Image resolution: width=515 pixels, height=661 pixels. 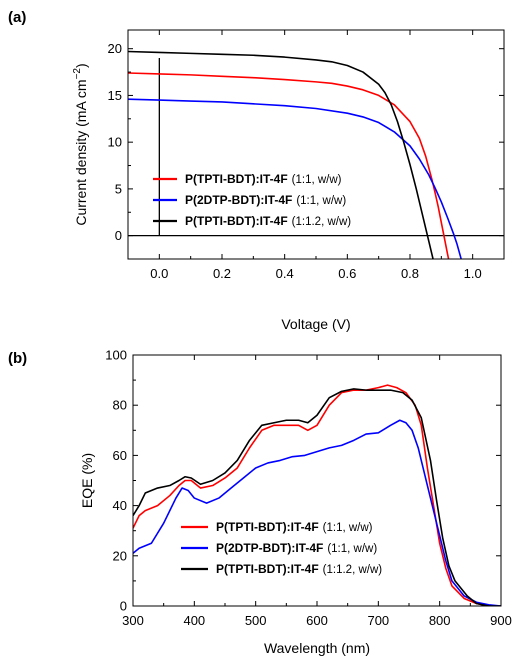 What do you see at coordinates (256, 620) in the screenshot?
I see `x-tick-label: 500` at bounding box center [256, 620].